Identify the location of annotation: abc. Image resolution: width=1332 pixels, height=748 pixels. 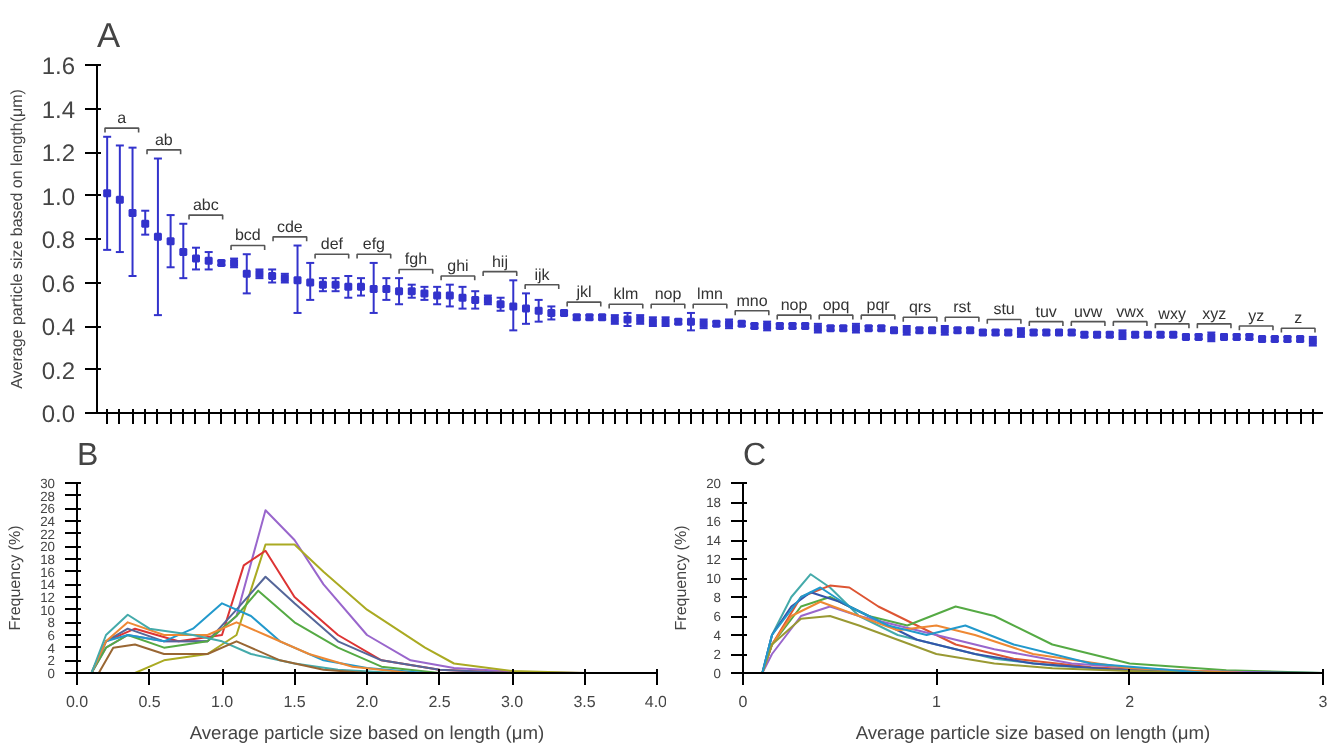
(205, 204).